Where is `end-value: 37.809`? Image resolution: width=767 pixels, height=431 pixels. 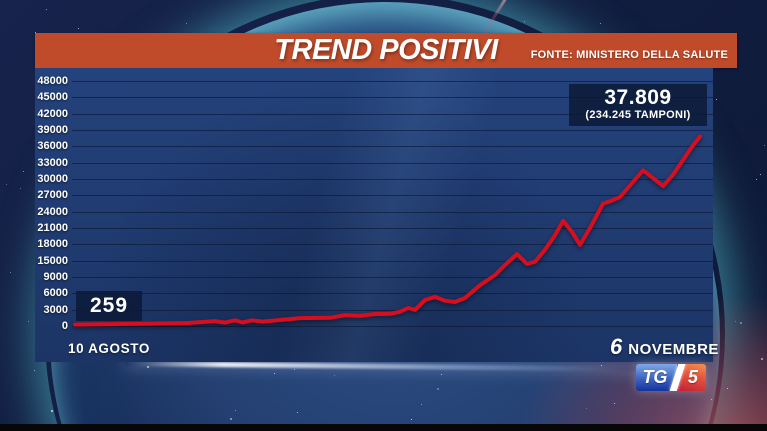
end-value: 37.809 is located at coordinates (638, 97).